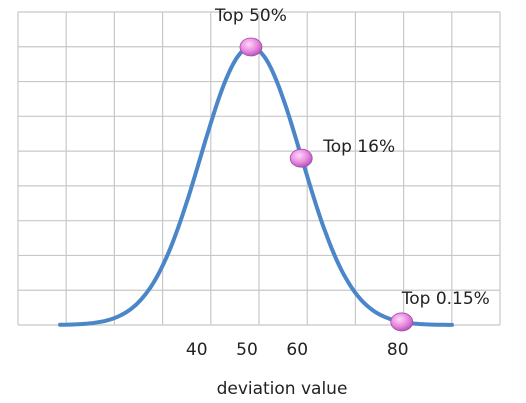 The height and width of the screenshot is (403, 526). I want to click on x-tick-labels: 40 50 60 80, so click(297, 350).